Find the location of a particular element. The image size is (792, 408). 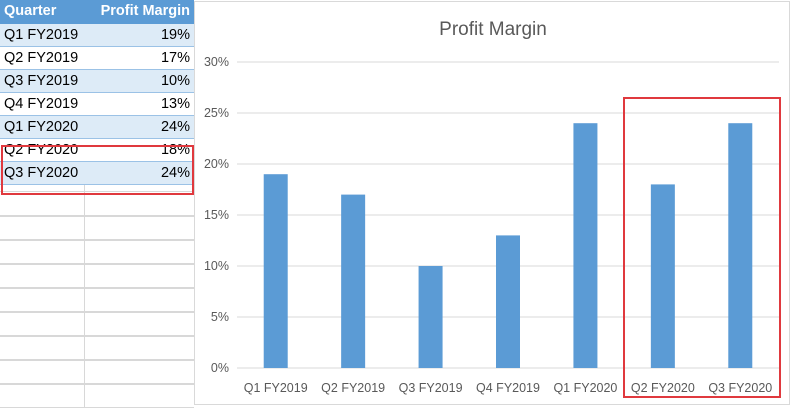

x-tick-label: Q1 FY2020 is located at coordinates (585, 388).